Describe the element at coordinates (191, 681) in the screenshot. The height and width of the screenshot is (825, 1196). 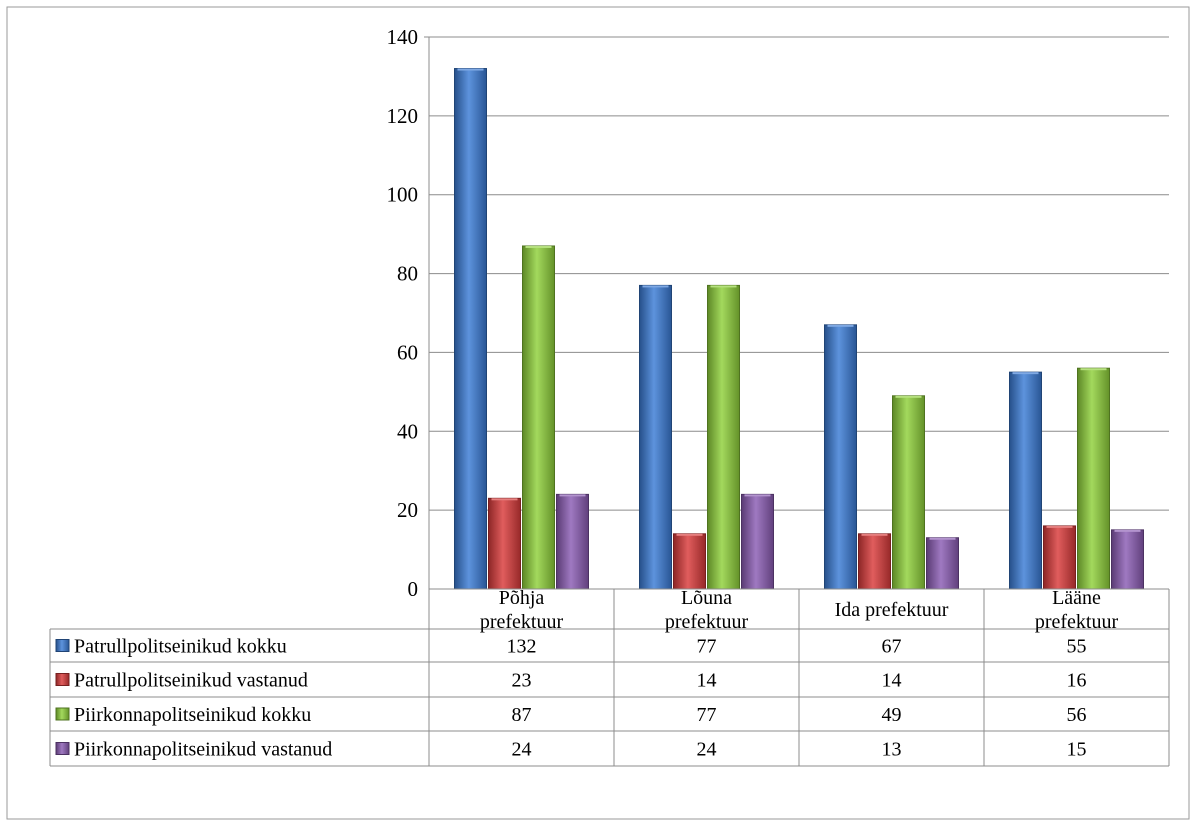
I see `series-name: Patrullpolitseinikud vastanud` at that location.